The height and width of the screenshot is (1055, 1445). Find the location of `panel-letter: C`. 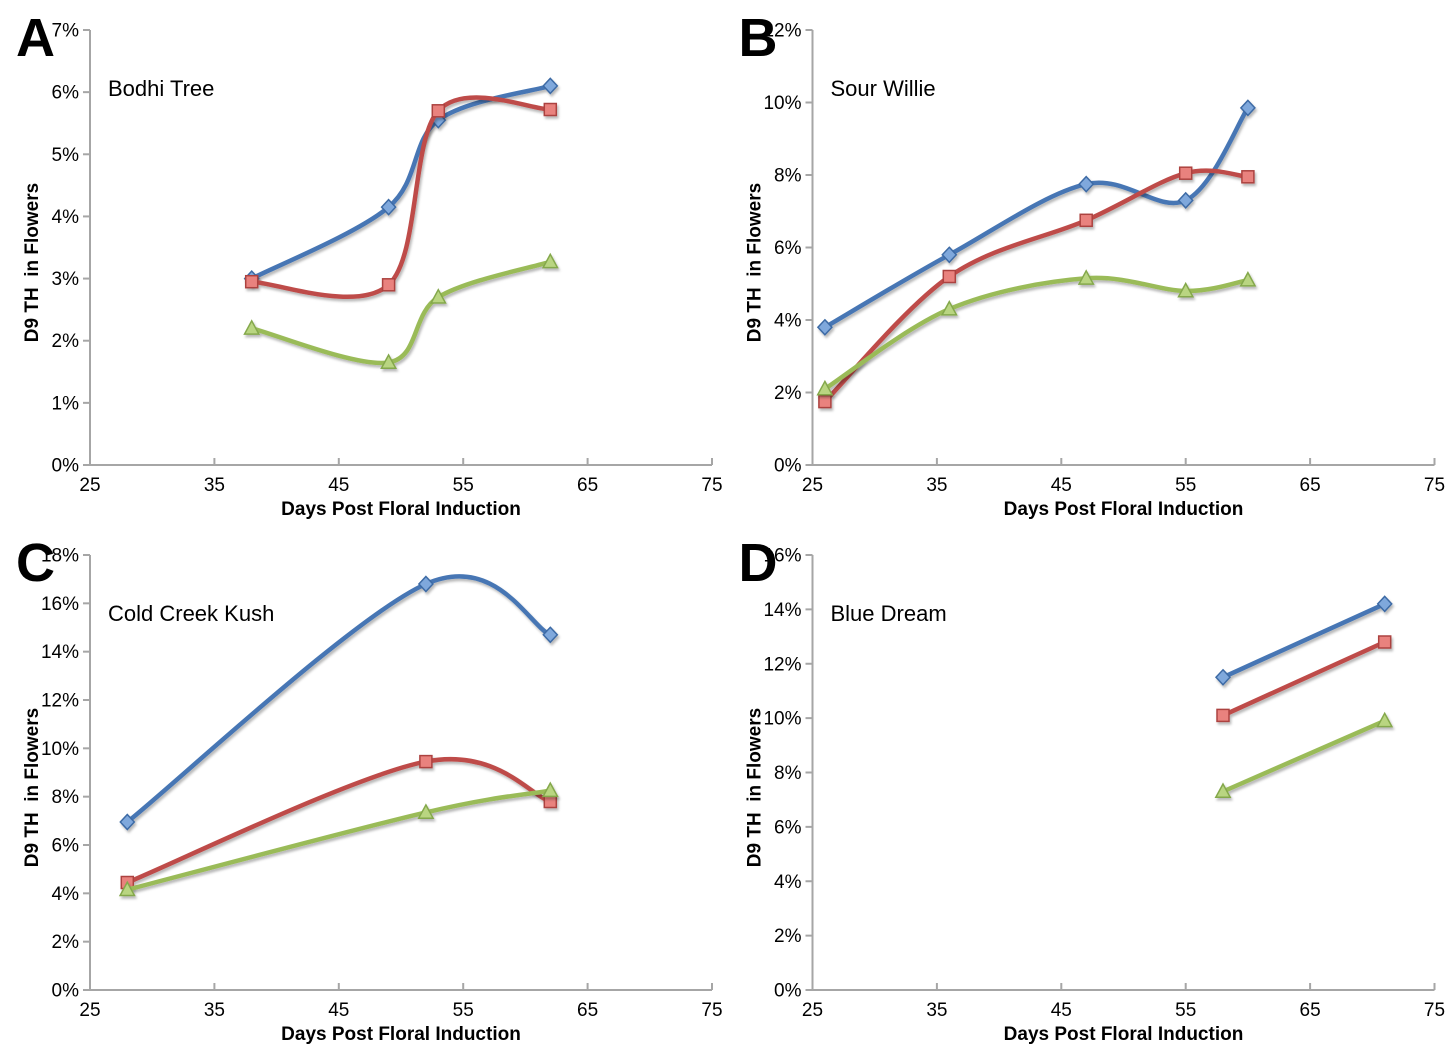

panel-letter: C is located at coordinates (35, 563).